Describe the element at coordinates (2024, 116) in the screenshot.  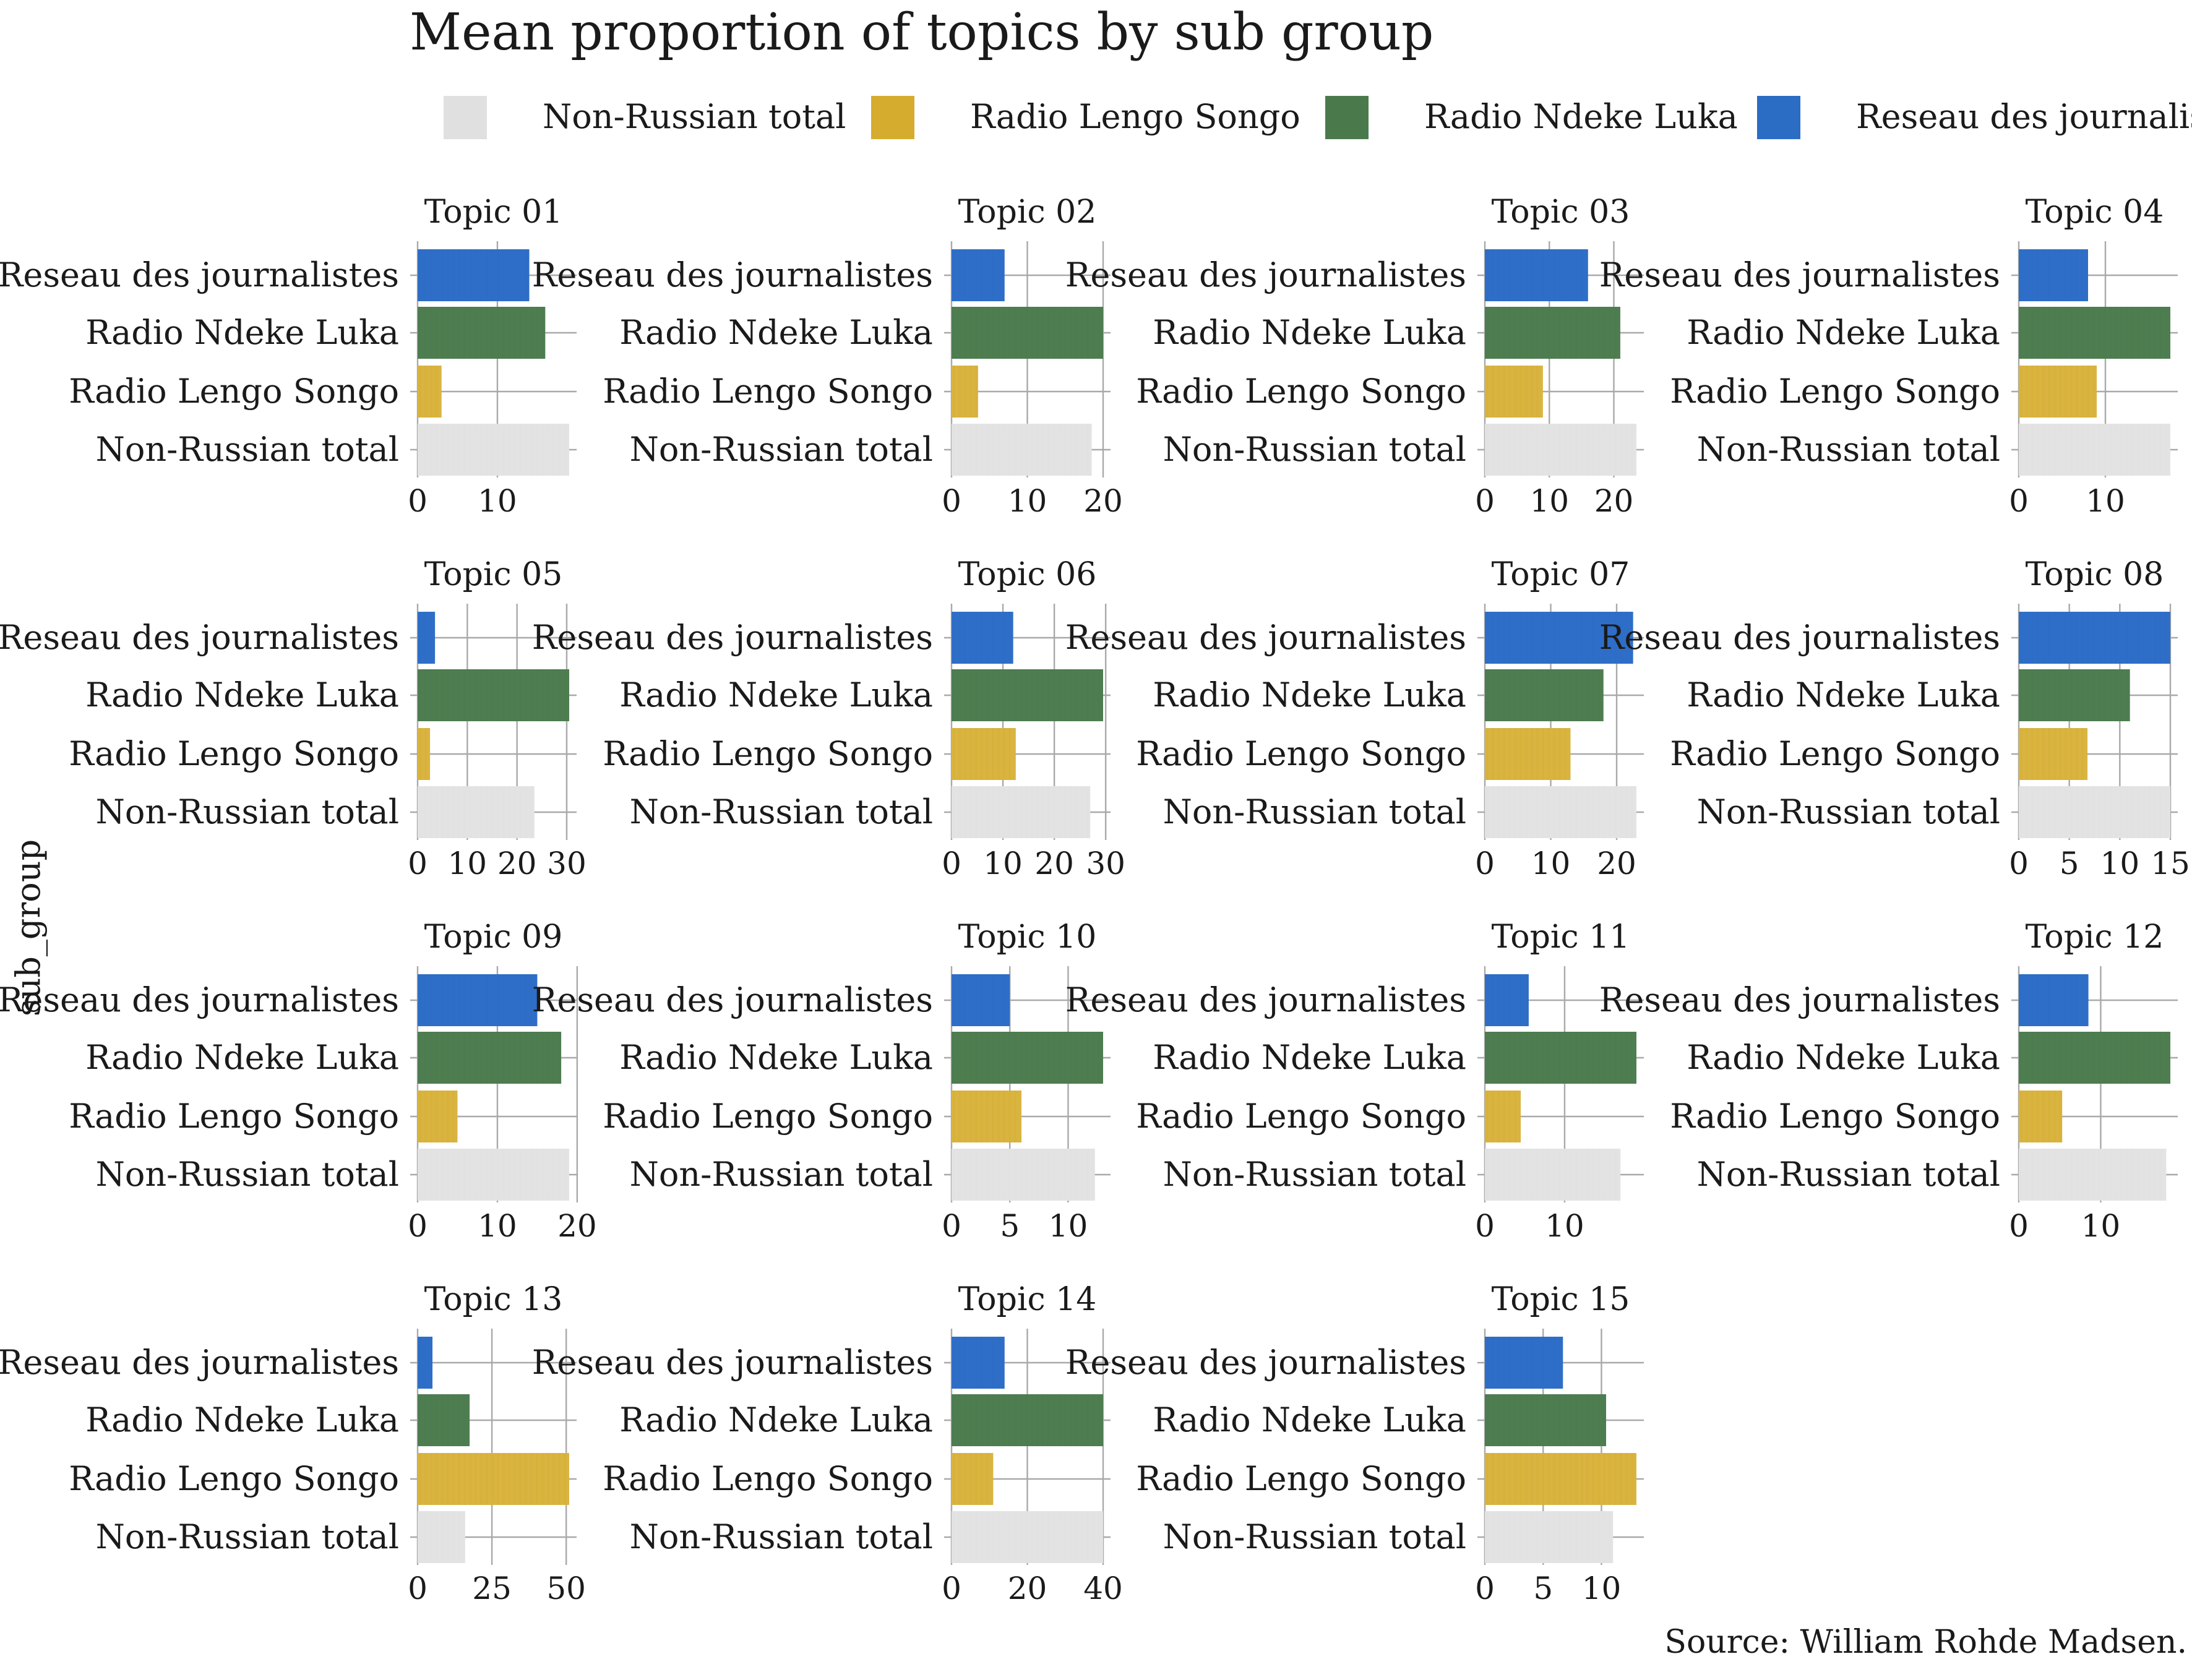
I see `legend-label: Reseau des journalistes` at that location.